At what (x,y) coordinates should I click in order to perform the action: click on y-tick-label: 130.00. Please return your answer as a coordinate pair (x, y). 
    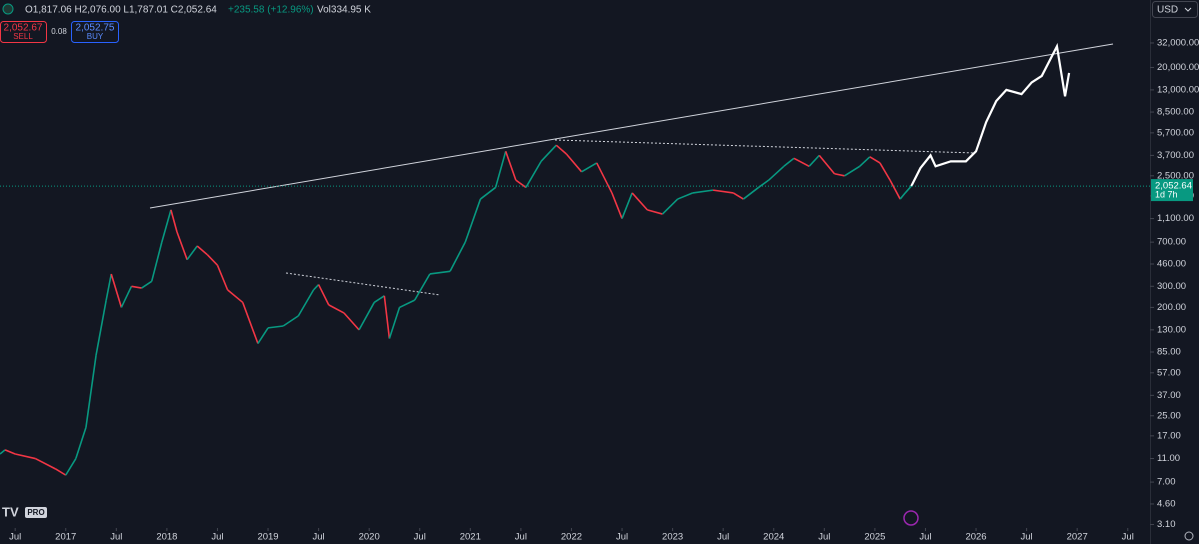
    Looking at the image, I should click on (1171, 329).